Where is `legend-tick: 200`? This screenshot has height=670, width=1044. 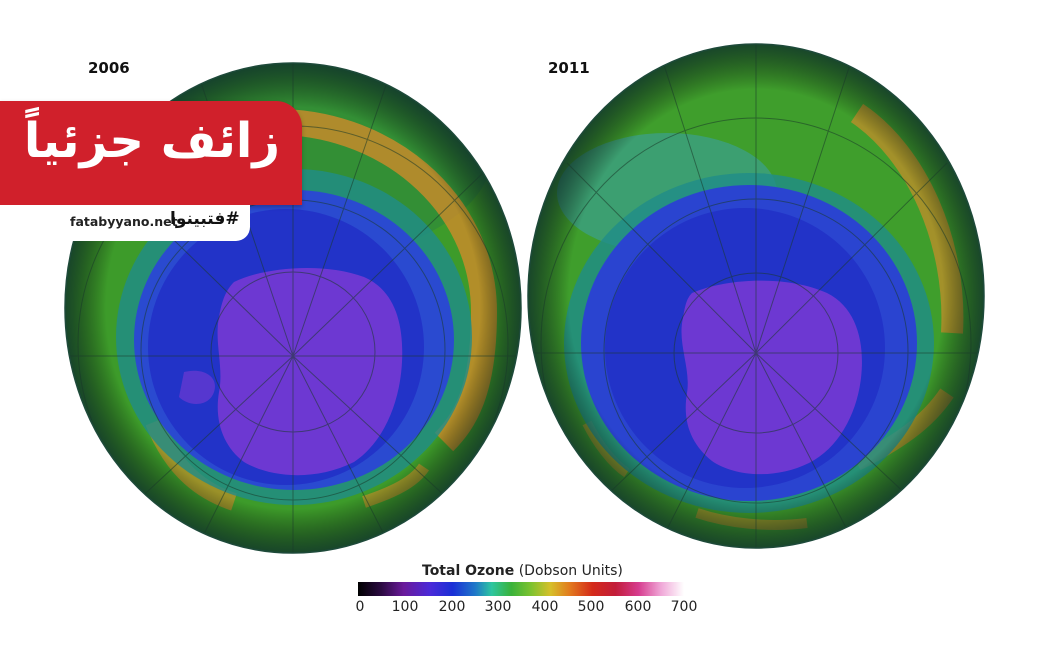
legend-tick: 200 is located at coordinates (452, 607).